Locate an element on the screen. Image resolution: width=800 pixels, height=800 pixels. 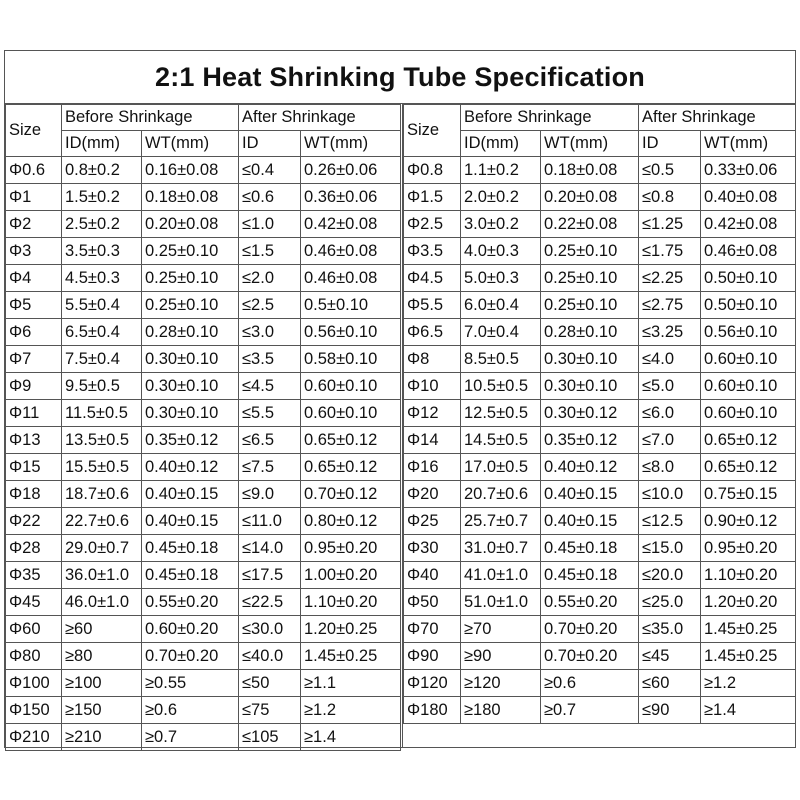
after-wt-cell: 0.65±0.12 is located at coordinates (748, 440).